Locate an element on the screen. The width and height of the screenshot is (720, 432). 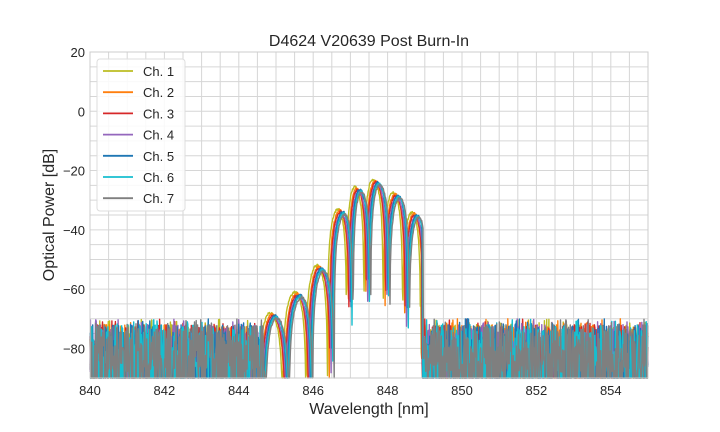
y-tick-label: −80 is located at coordinates (74, 348).